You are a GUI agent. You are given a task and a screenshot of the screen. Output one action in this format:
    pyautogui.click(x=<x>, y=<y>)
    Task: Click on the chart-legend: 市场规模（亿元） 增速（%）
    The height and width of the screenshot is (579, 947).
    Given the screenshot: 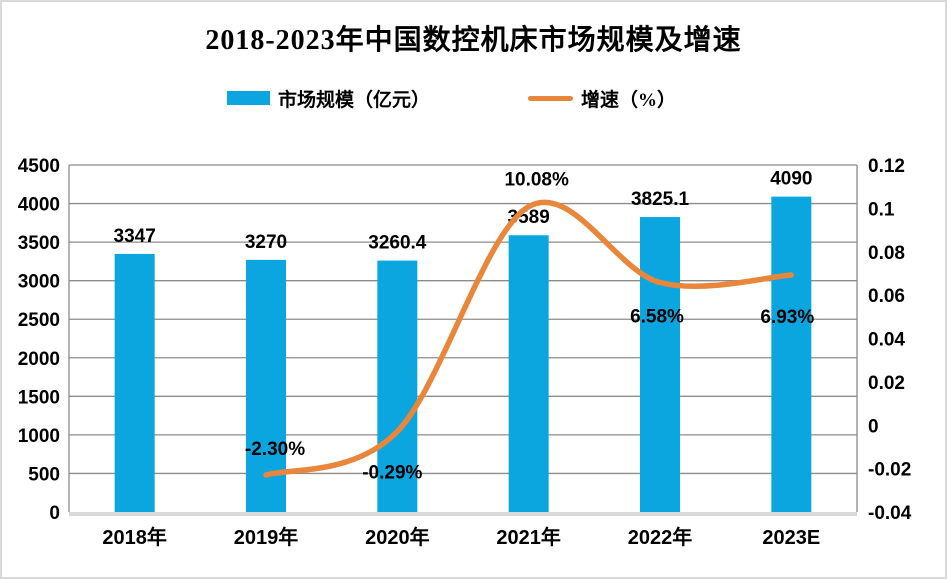 What is the action you would take?
    pyautogui.click(x=473, y=98)
    